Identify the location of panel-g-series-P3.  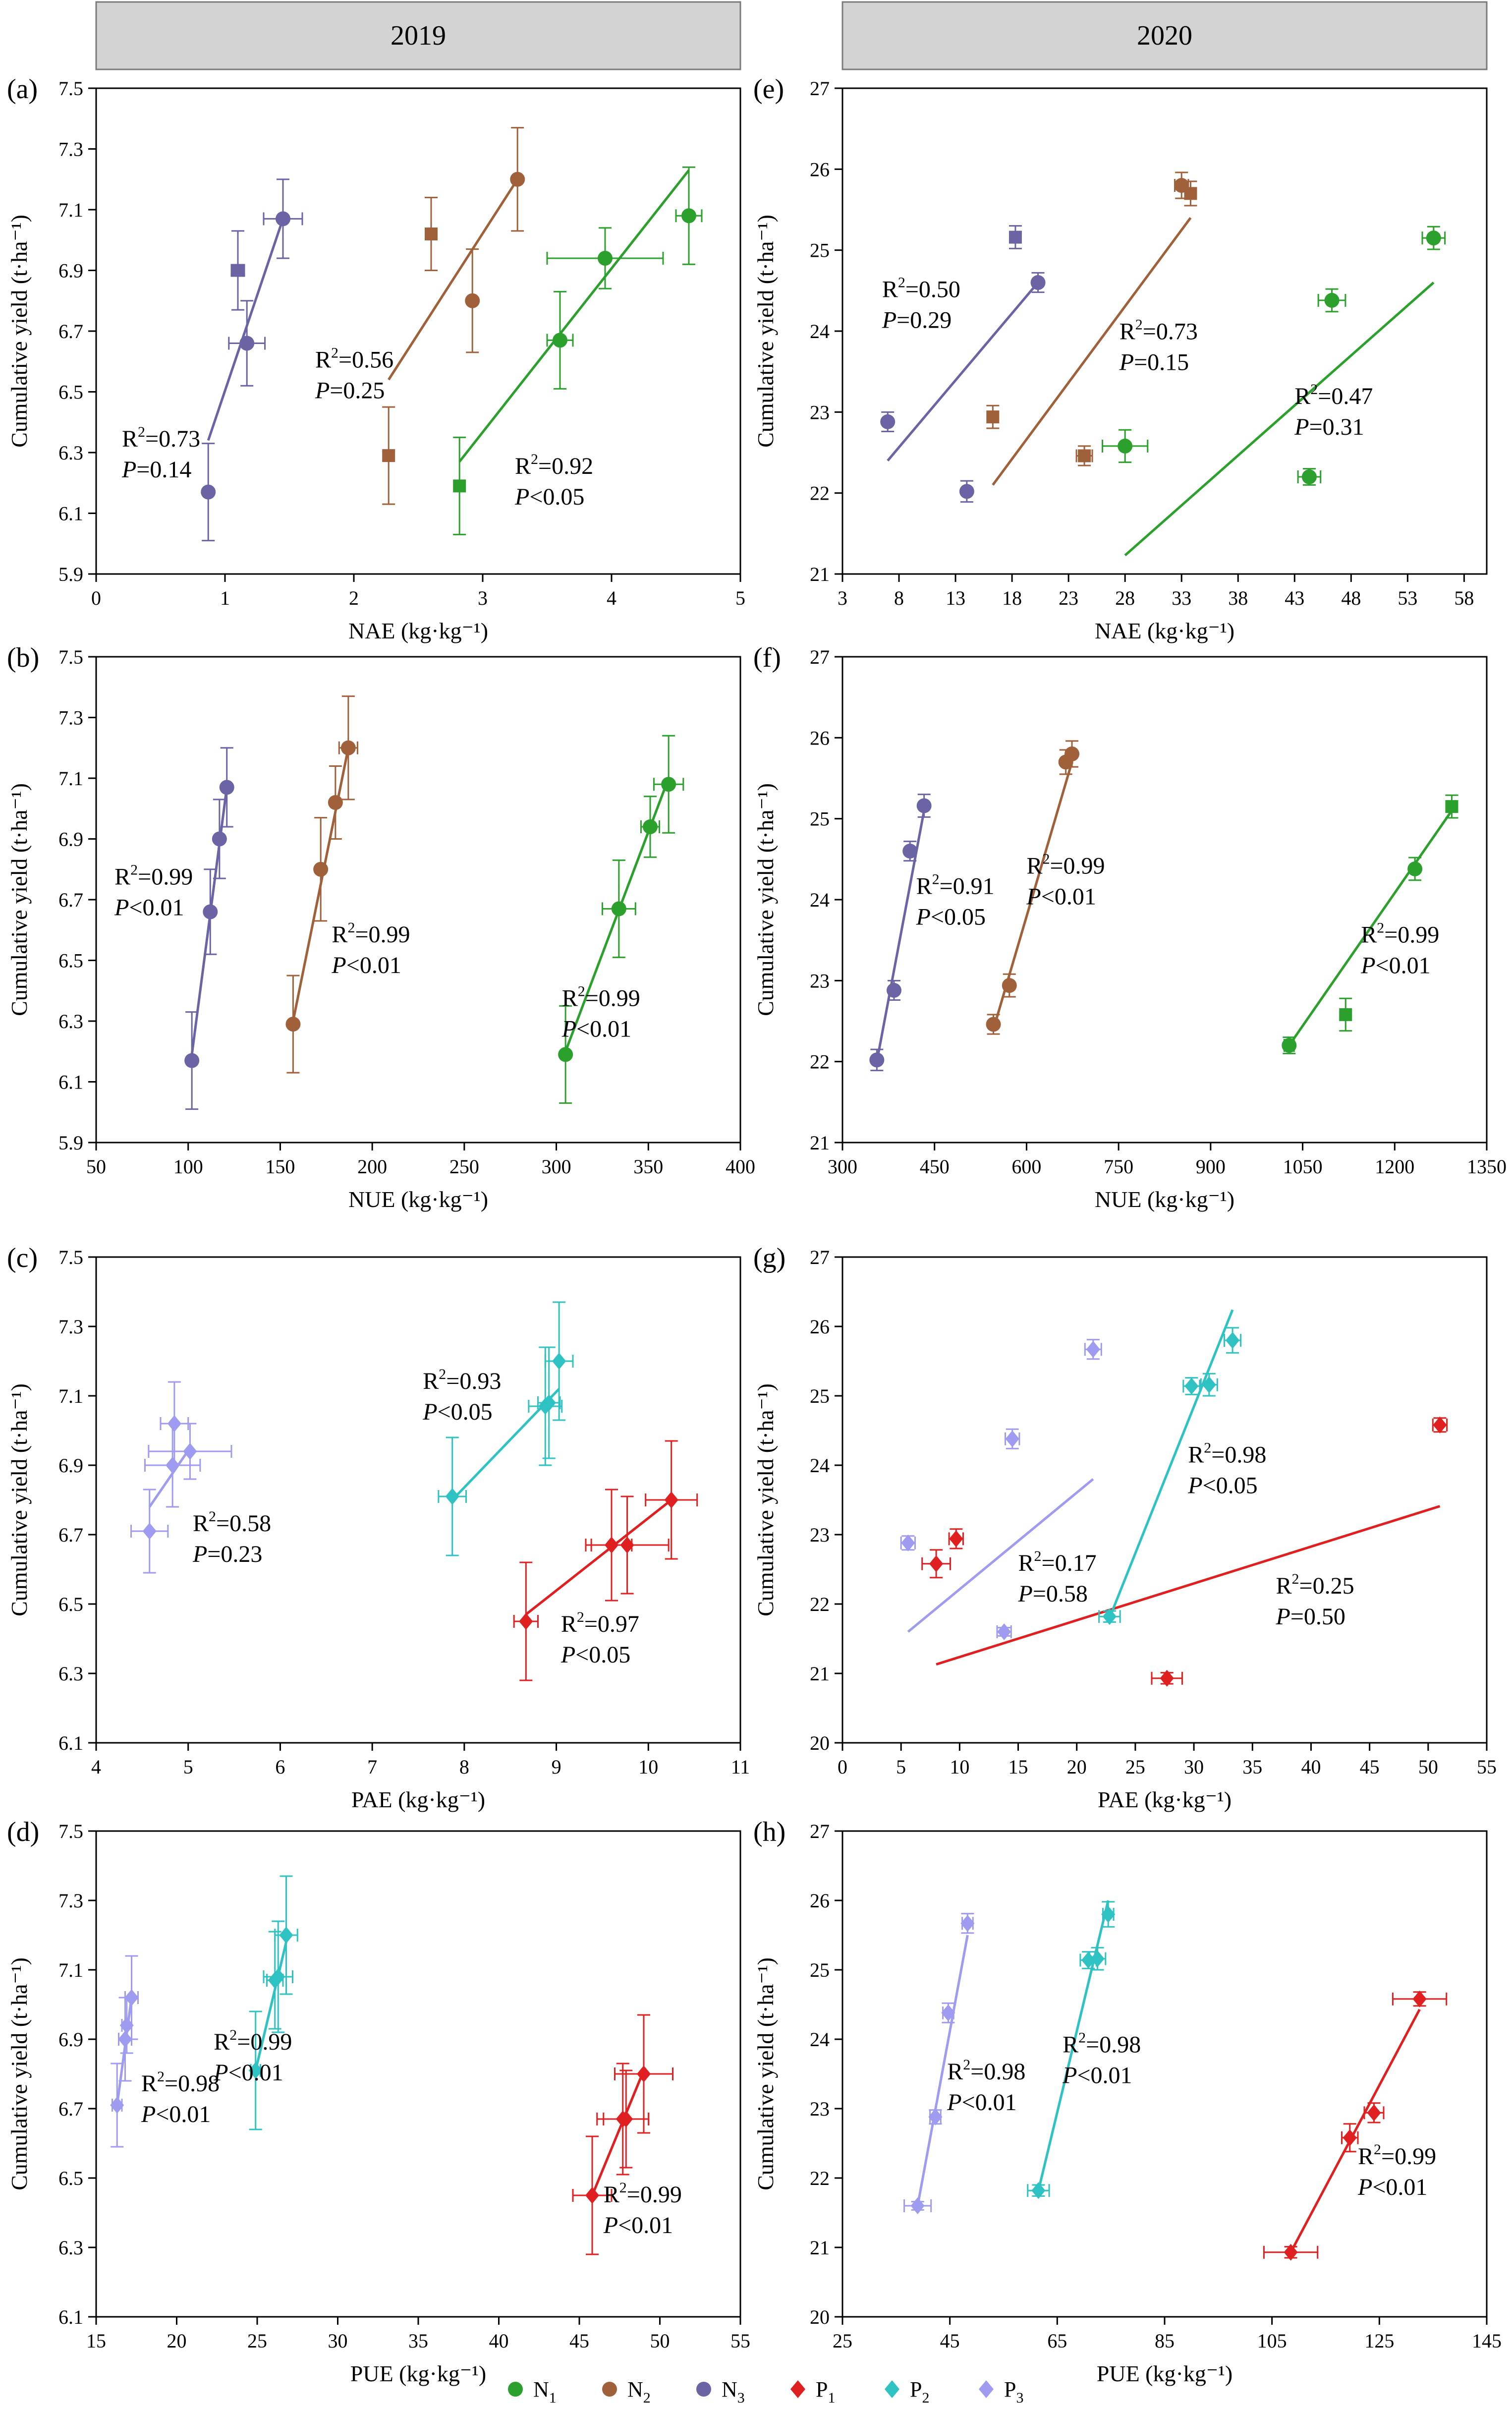
(1001, 1489).